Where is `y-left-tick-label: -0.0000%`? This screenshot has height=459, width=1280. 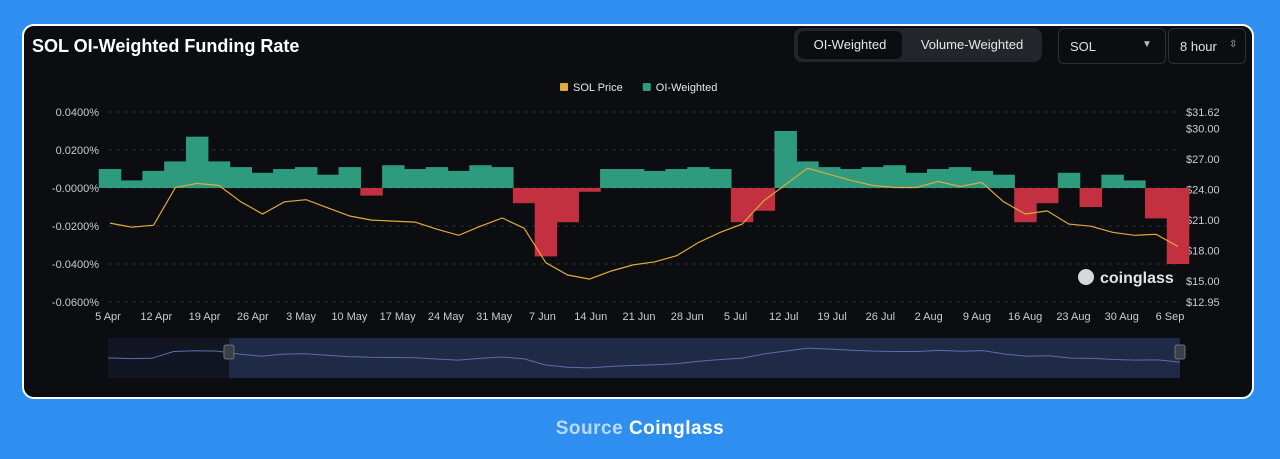
y-left-tick-label: -0.0000% is located at coordinates (75, 189).